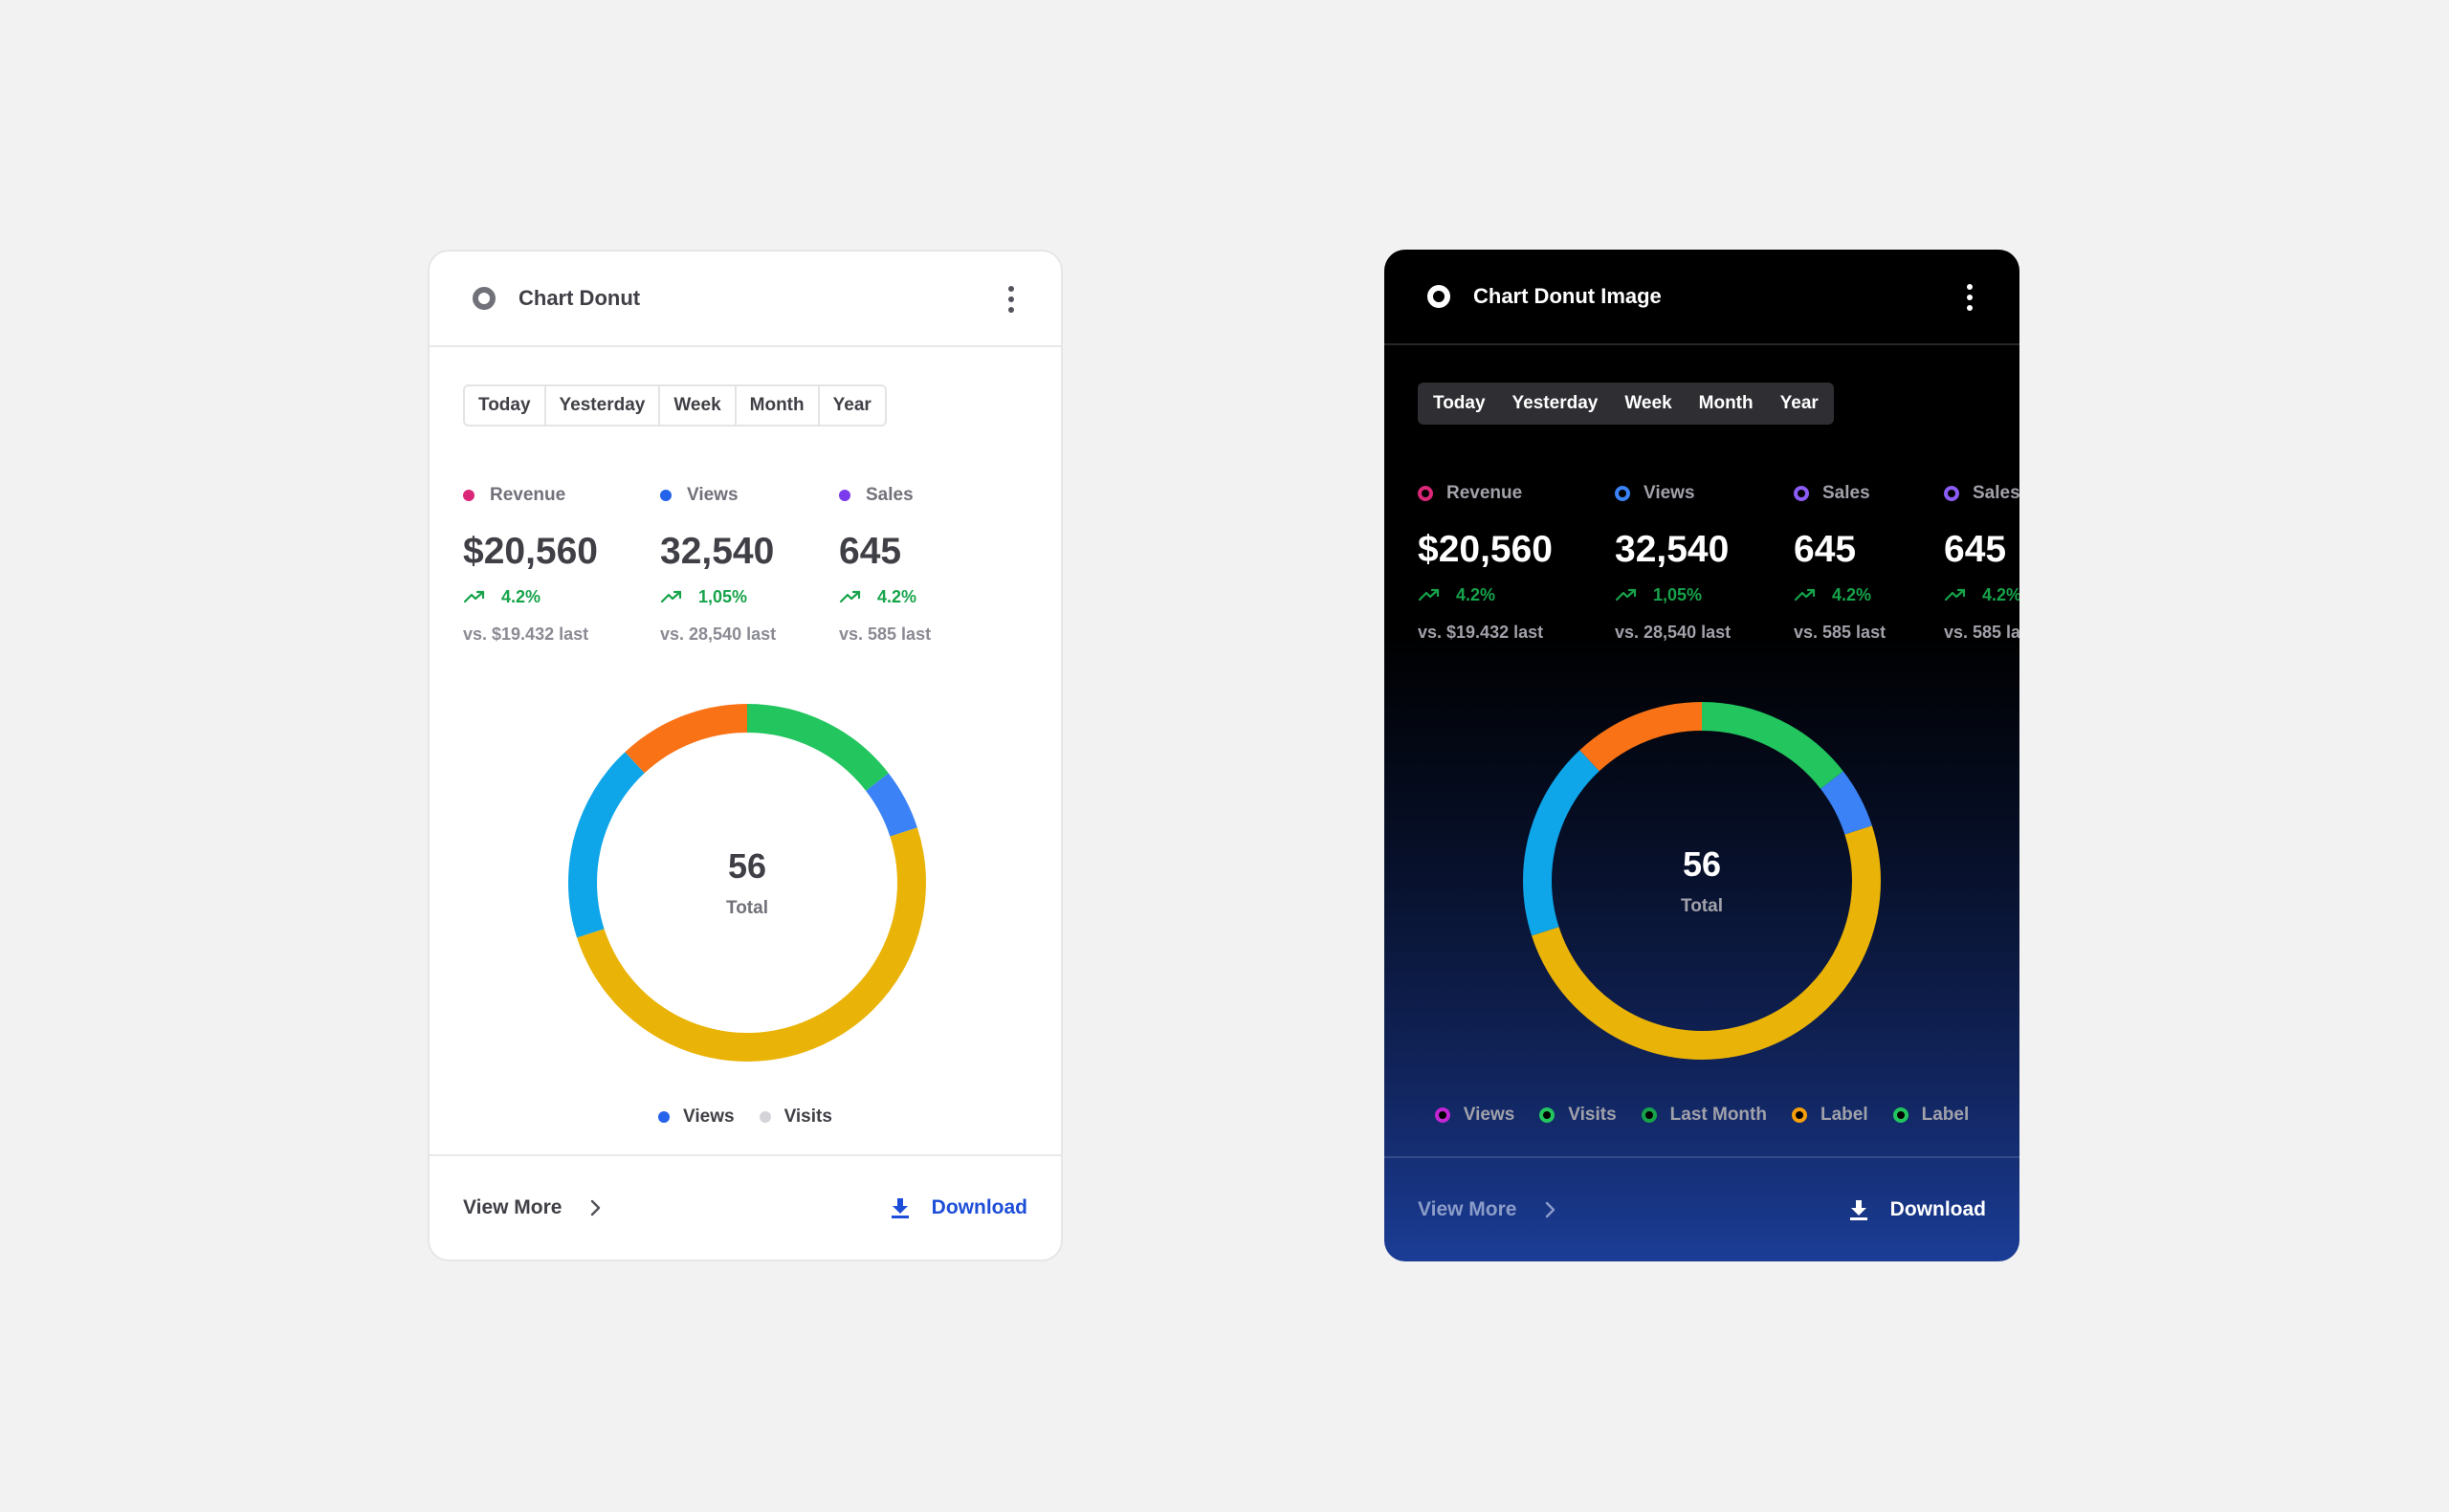 This screenshot has height=1512, width=2449. Describe the element at coordinates (1704, 595) in the screenshot. I see `stat-change: 1,05%` at that location.